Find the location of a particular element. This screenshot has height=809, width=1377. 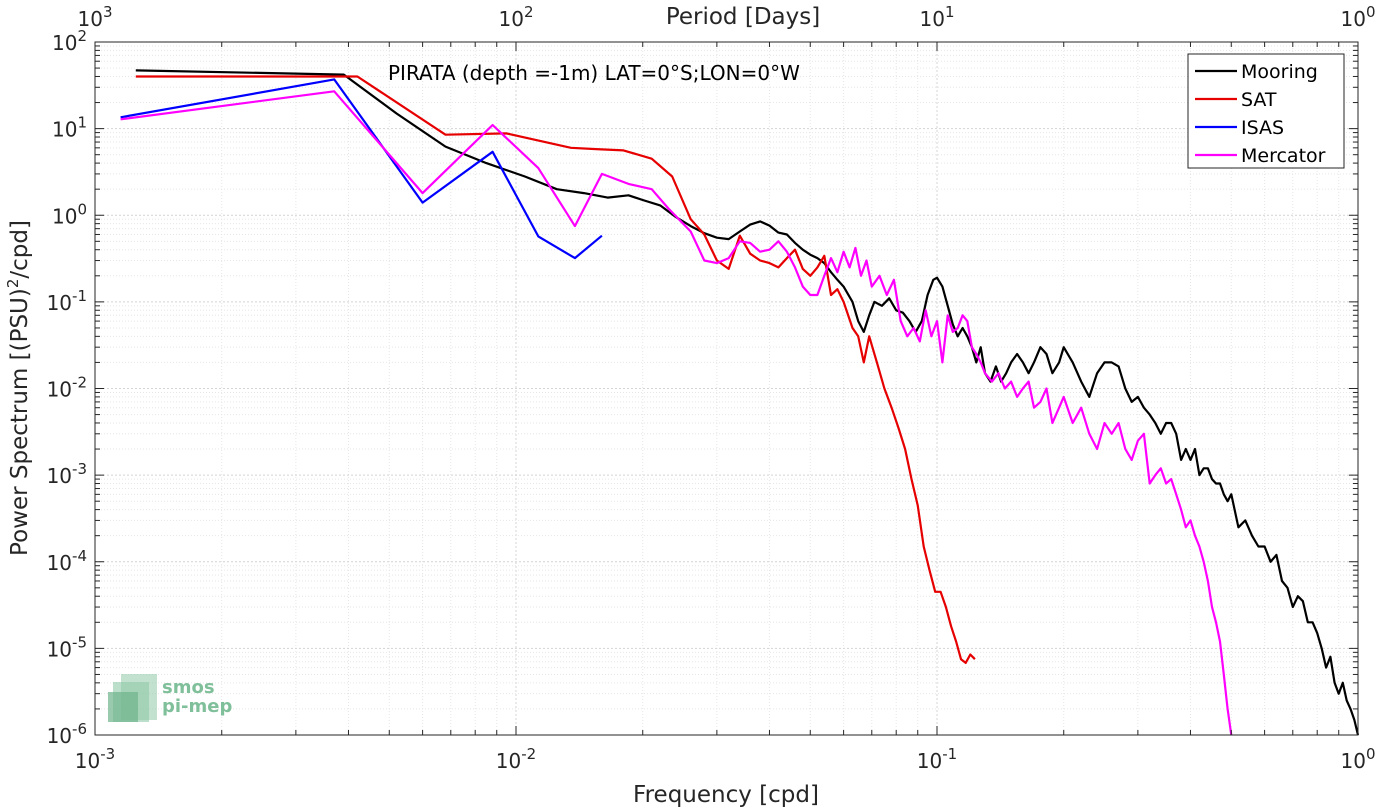

tick-label-exponent: 3 is located at coordinates (108, 12).